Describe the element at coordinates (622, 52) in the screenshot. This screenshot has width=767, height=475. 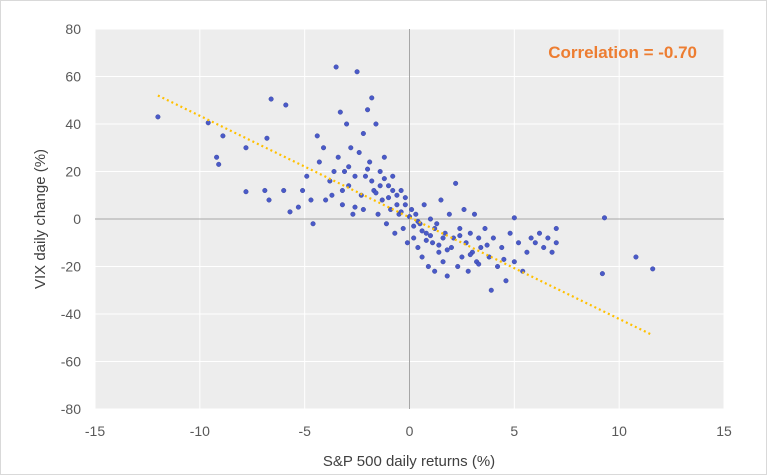
I see `correlation-annotation: Correlation = -0.70` at that location.